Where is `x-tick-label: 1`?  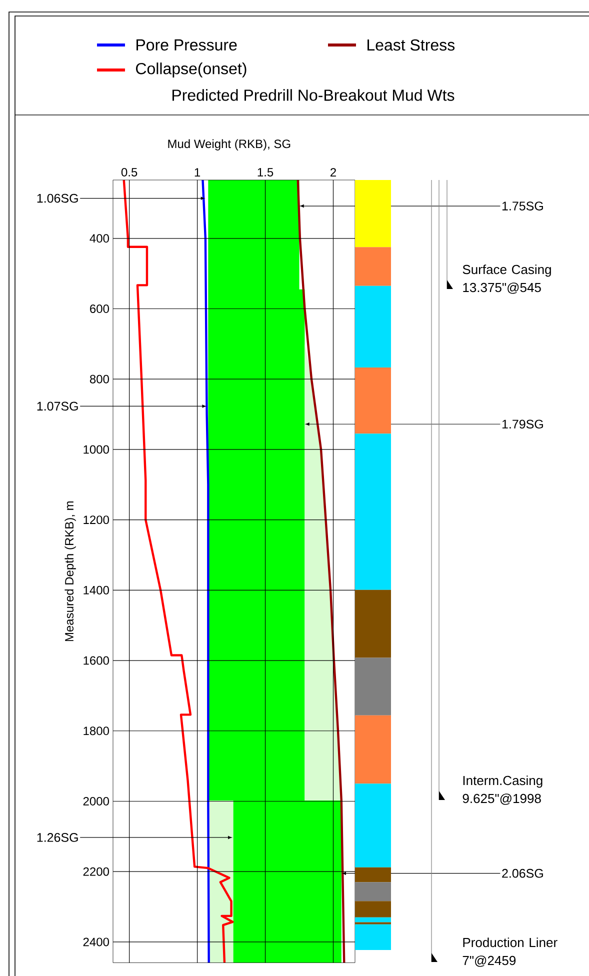
x-tick-label: 1 is located at coordinates (197, 172).